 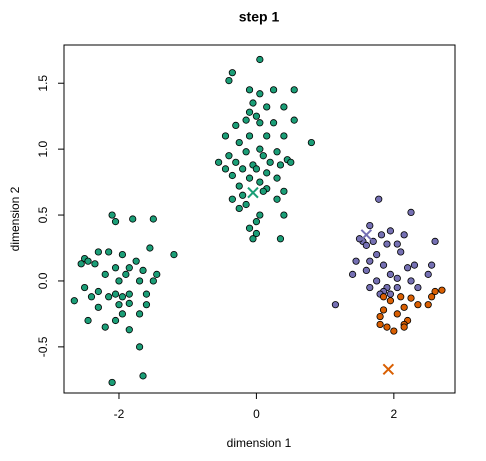 I want to click on x-tick-label: 2, so click(x=393, y=414).